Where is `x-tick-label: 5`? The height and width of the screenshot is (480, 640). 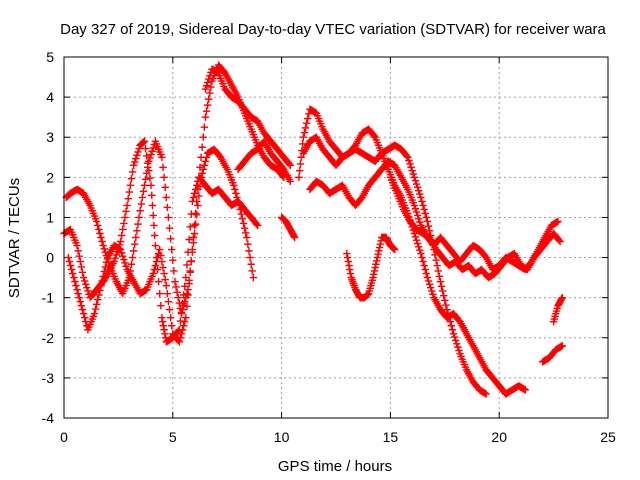 x-tick-label: 5 is located at coordinates (173, 437).